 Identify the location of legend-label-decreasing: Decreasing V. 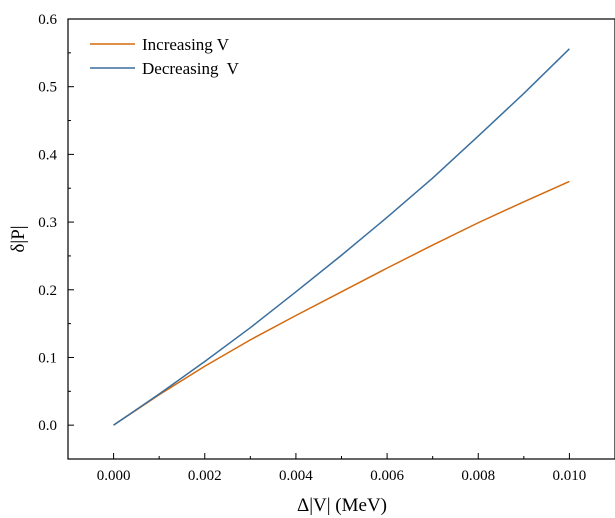
(191, 68).